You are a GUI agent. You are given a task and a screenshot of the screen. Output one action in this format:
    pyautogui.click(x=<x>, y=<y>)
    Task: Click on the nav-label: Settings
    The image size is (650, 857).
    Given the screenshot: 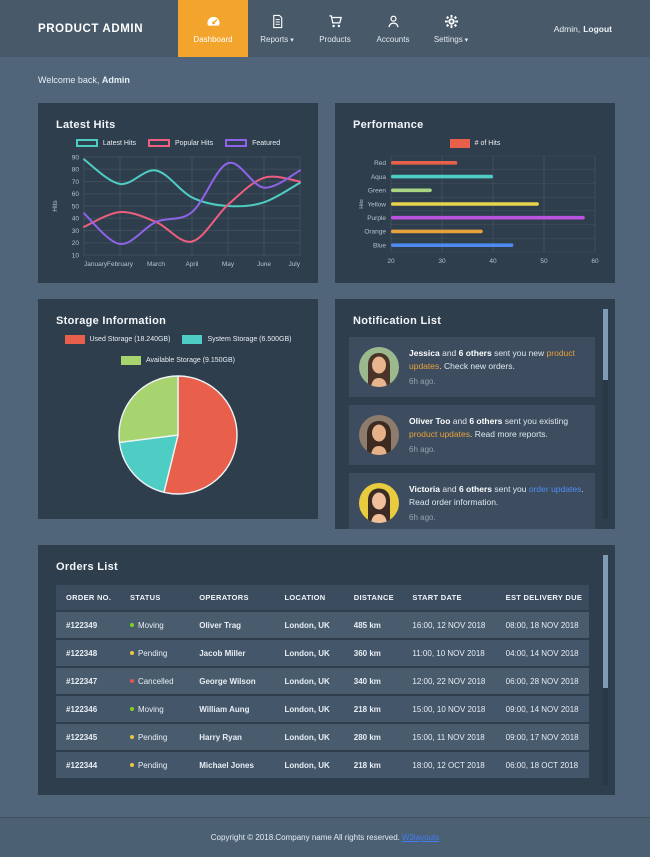 What is the action you would take?
    pyautogui.click(x=451, y=39)
    